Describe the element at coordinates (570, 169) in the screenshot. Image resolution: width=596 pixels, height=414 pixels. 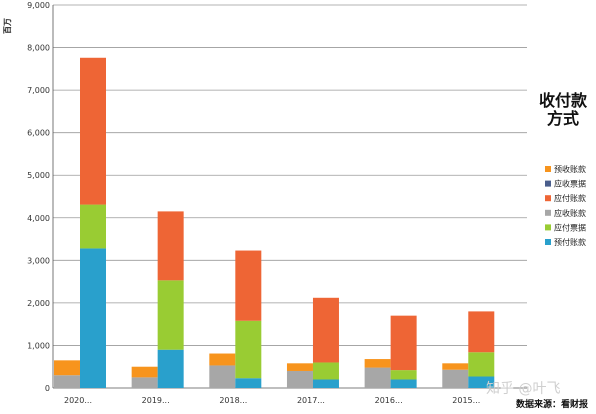
I see `legend-label: 预收账款` at that location.